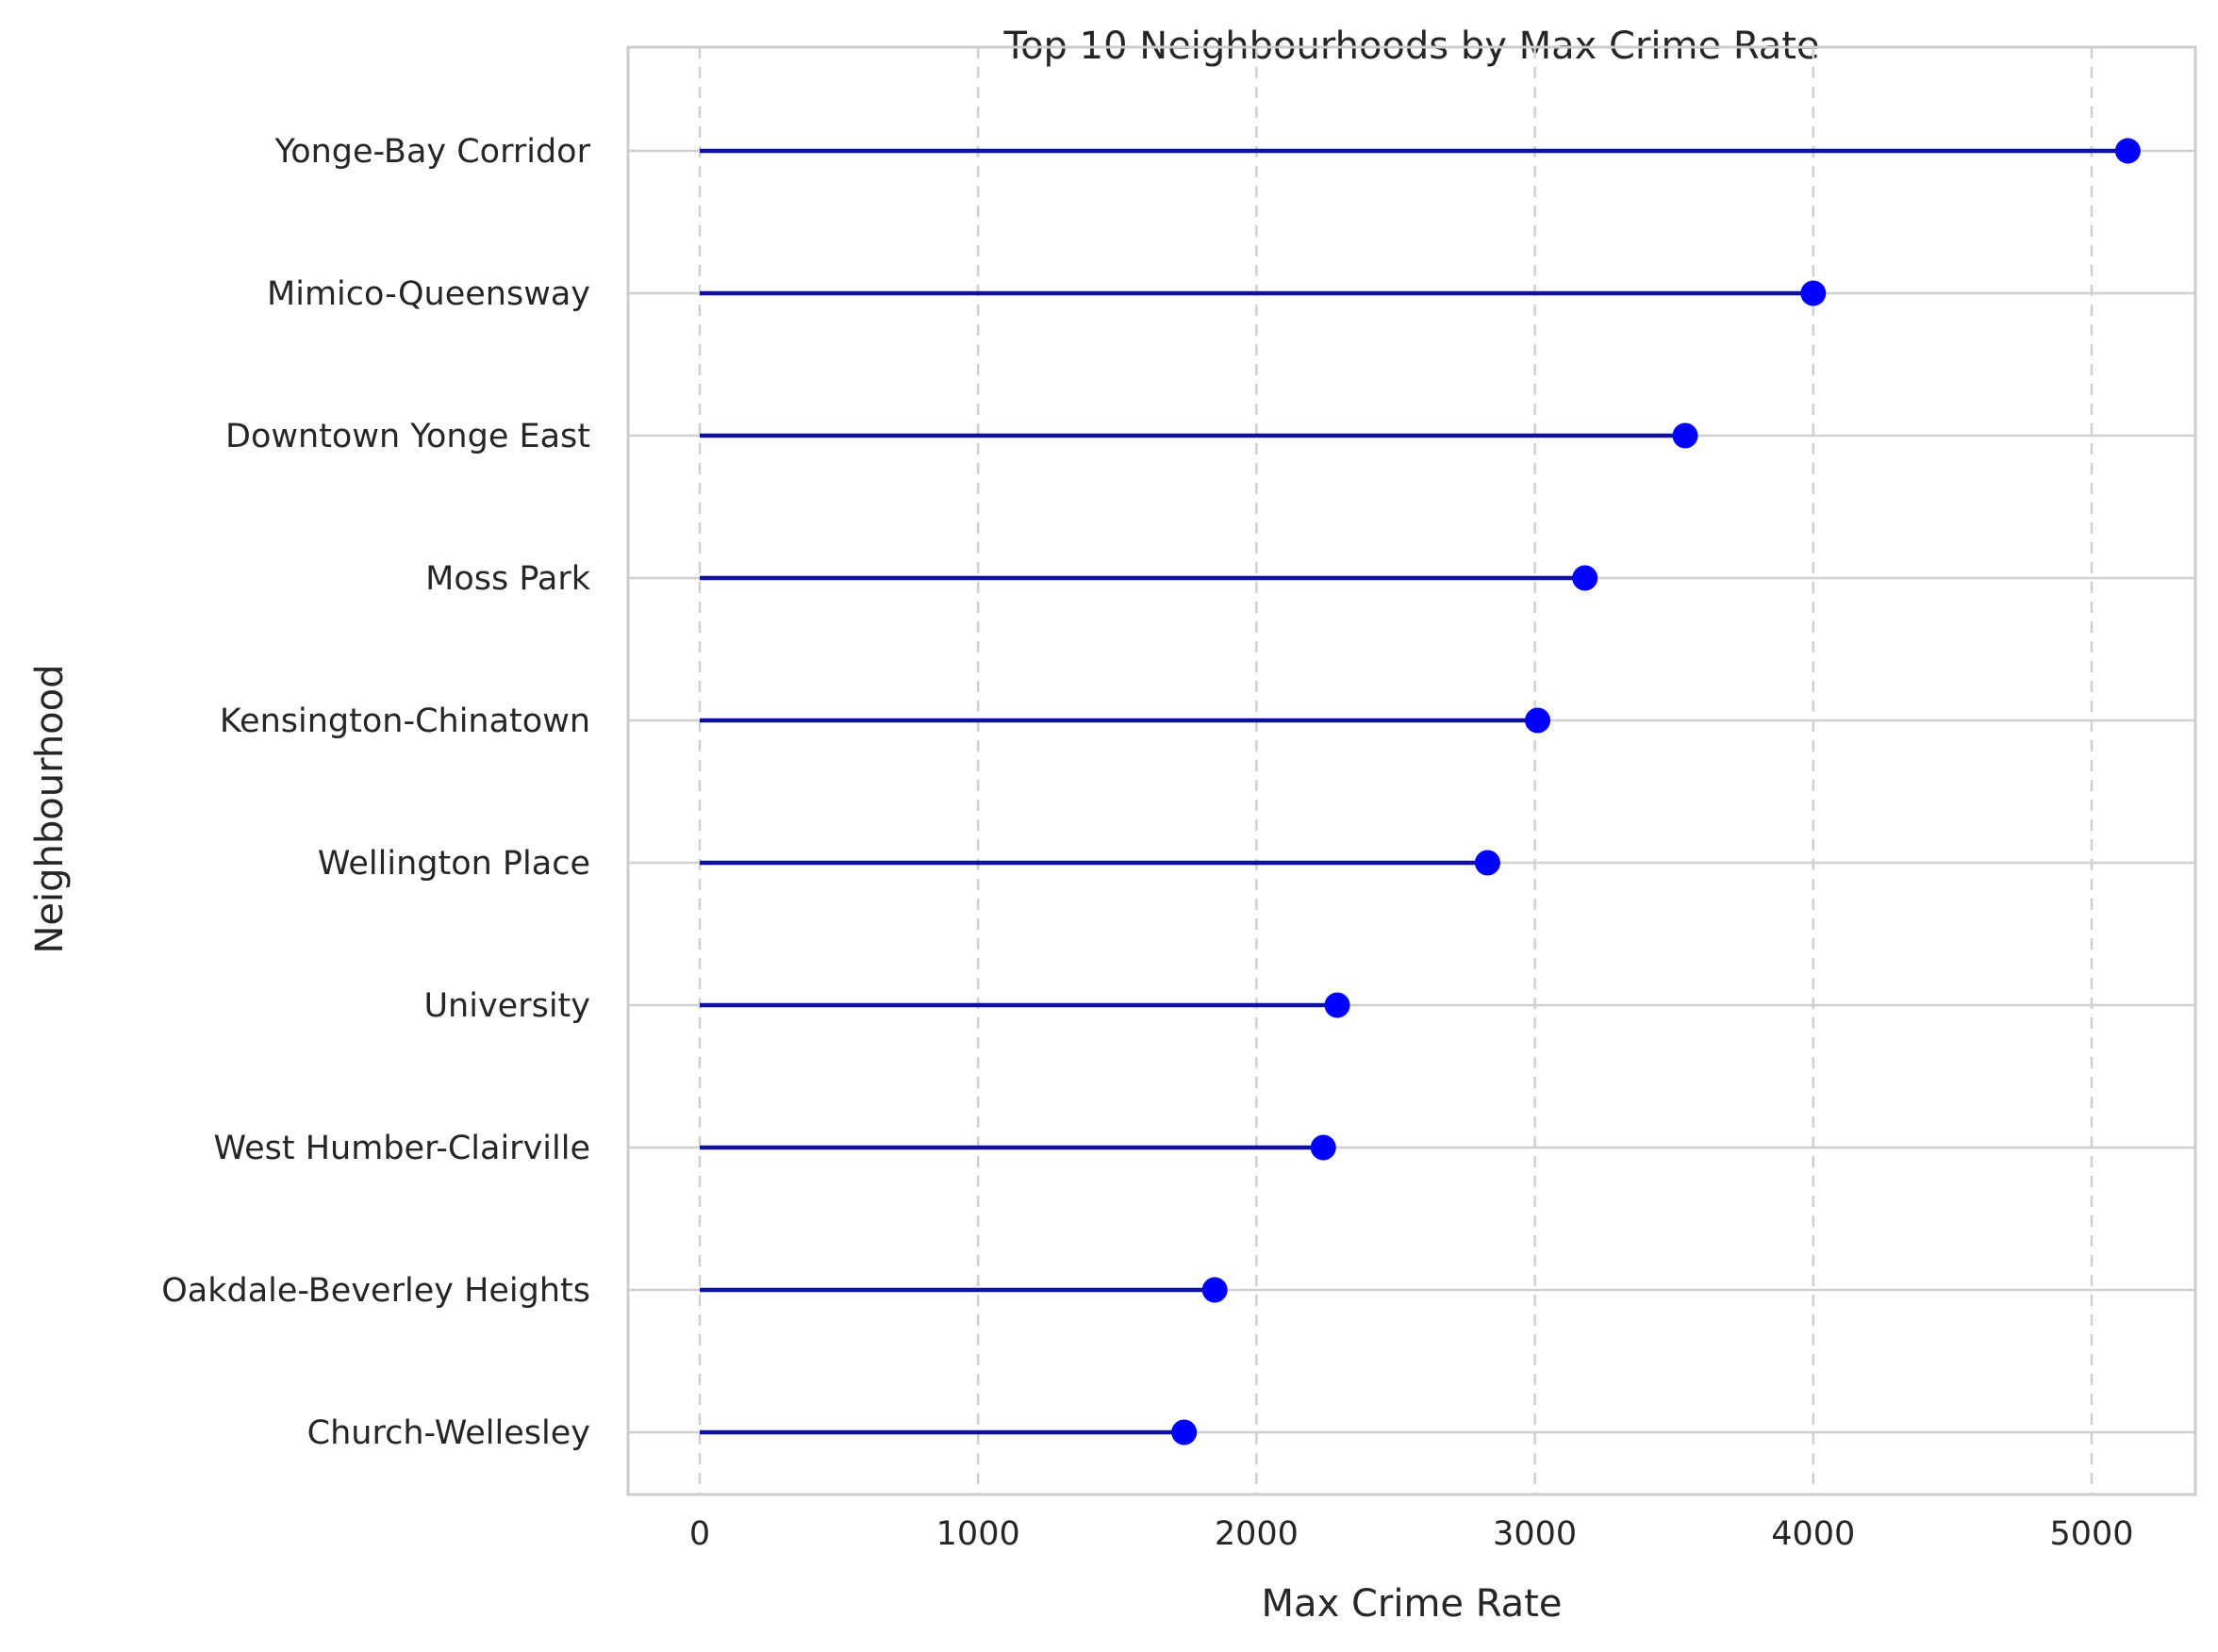  Describe the element at coordinates (448, 1433) in the screenshot. I see `y-tick-label: Church-Wellesley` at that location.